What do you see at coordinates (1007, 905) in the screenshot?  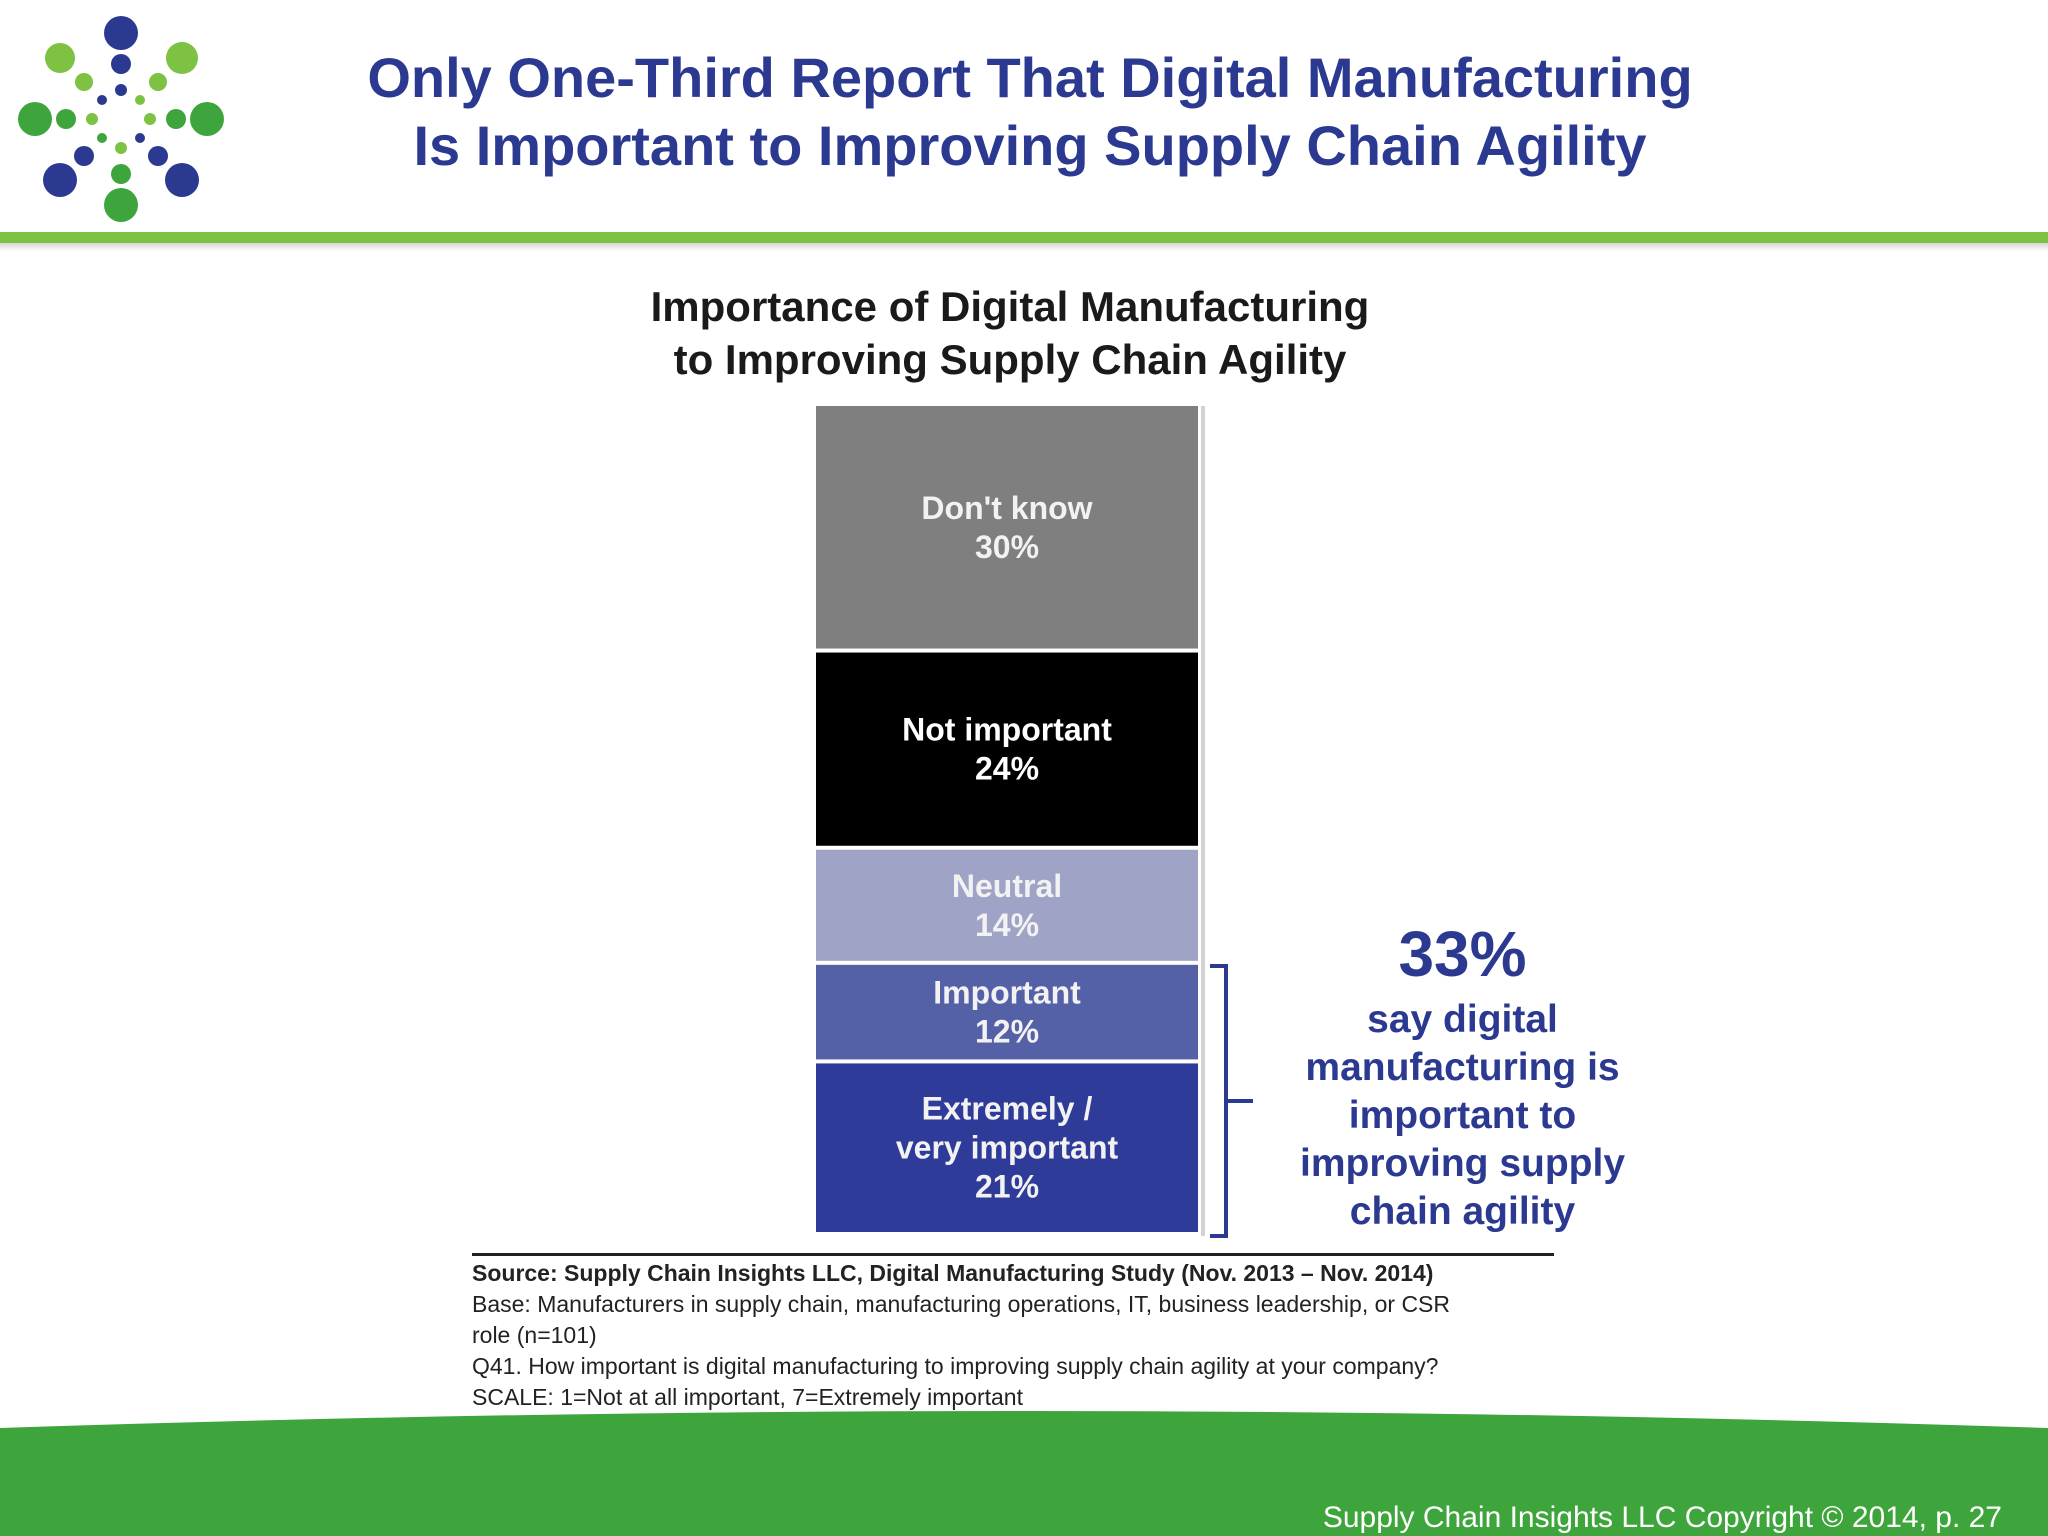 I see `bar-segment-neutral` at bounding box center [1007, 905].